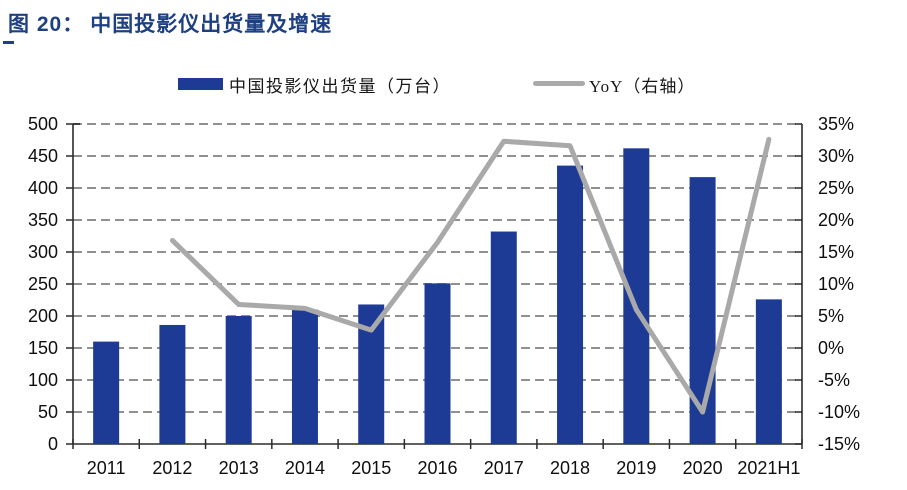  Describe the element at coordinates (504, 468) in the screenshot. I see `x-axis-label: 2017` at that location.